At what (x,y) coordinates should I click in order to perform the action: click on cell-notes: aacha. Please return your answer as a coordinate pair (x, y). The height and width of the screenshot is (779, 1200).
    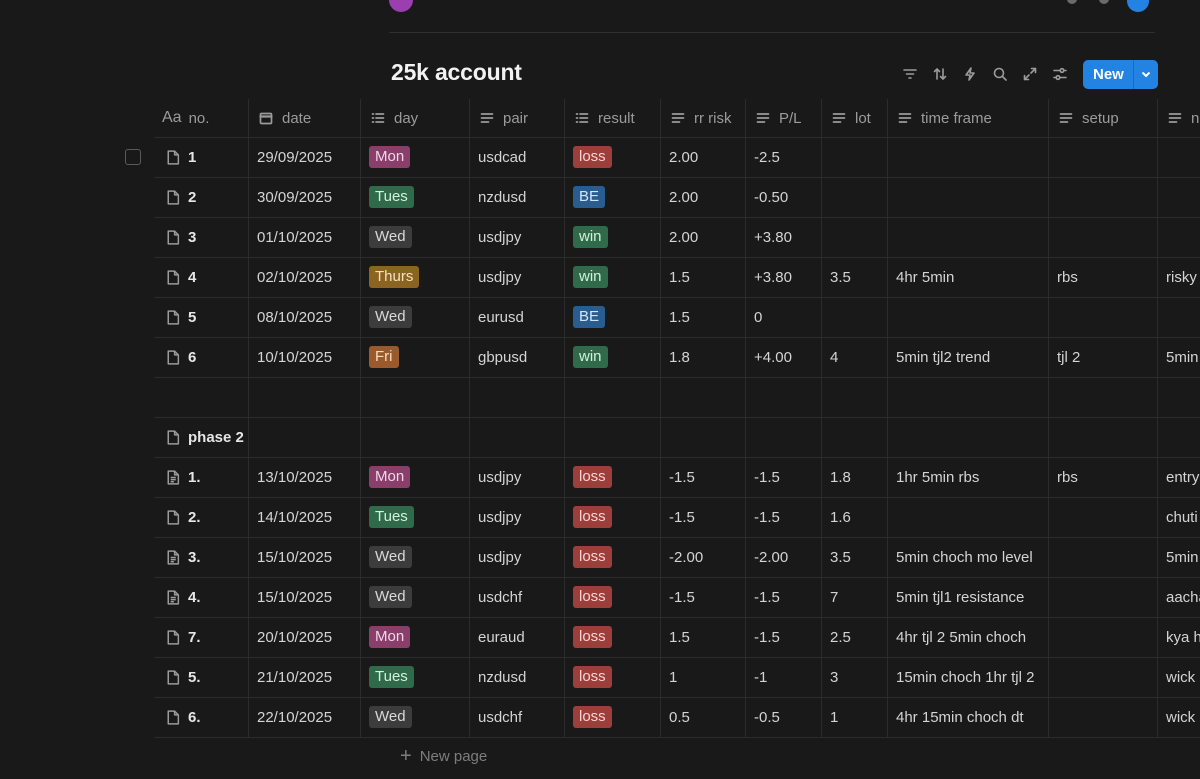
    Looking at the image, I should click on (1178, 597).